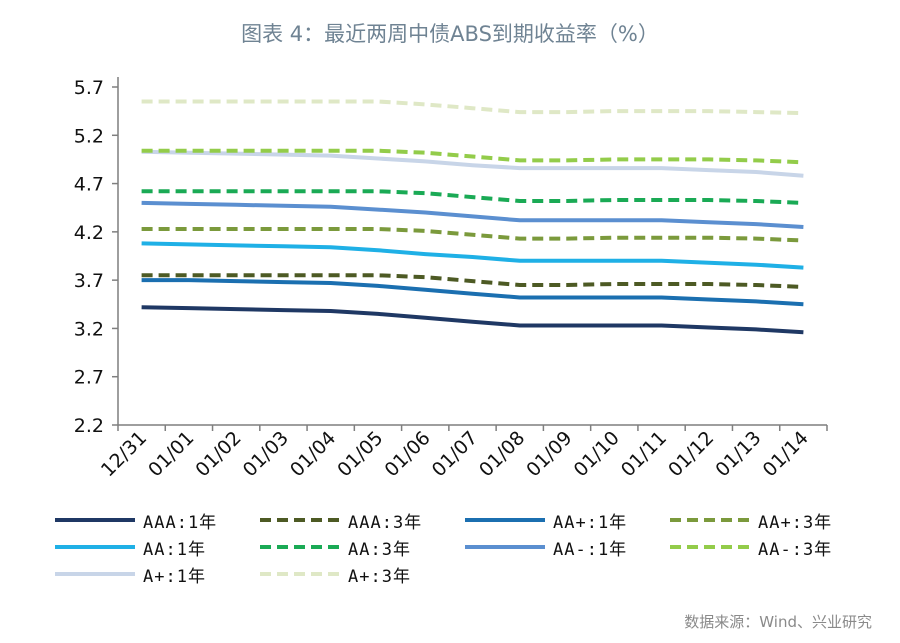 Image resolution: width=900 pixels, height=643 pixels. What do you see at coordinates (546, 547) in the screenshot?
I see `legend-item: AA-:1年` at bounding box center [546, 547].